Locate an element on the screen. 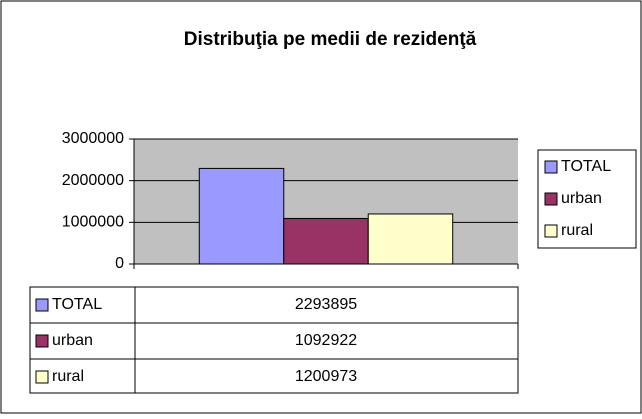 The image size is (642, 419). table-series-label: urban is located at coordinates (72, 340).